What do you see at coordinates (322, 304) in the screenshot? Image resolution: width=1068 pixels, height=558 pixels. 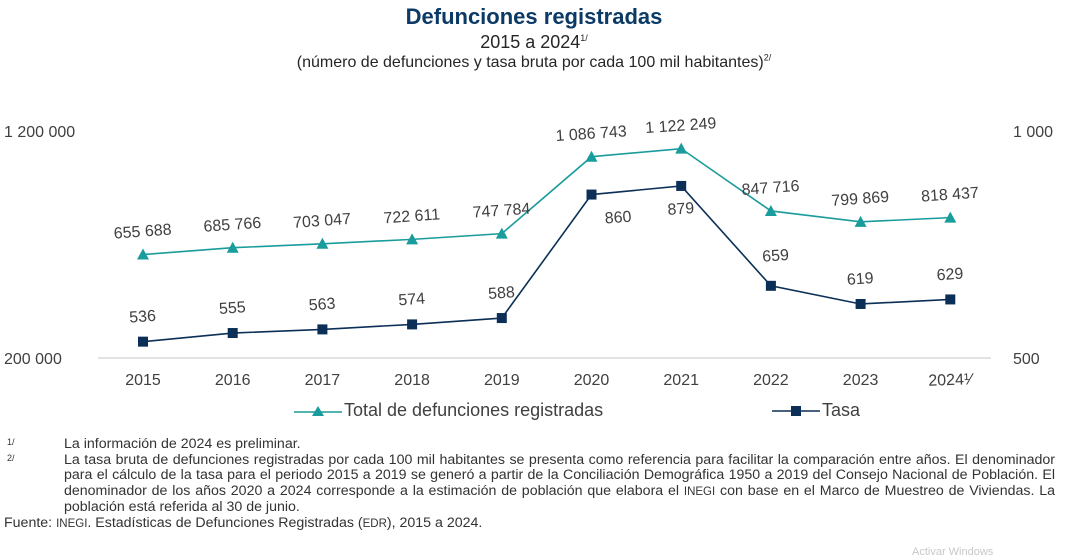 I see `data-label: 563` at bounding box center [322, 304].